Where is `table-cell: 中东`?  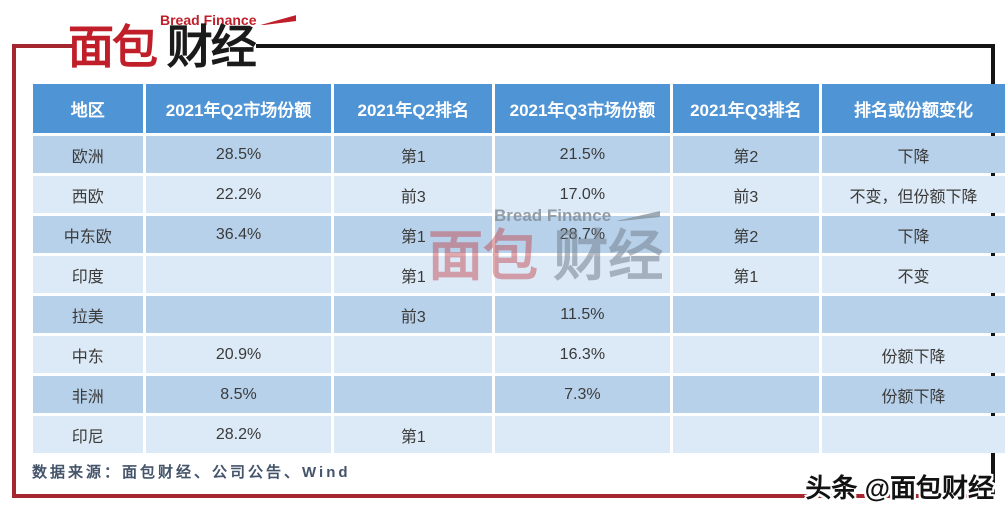
table-cell: 中东 is located at coordinates (88, 354).